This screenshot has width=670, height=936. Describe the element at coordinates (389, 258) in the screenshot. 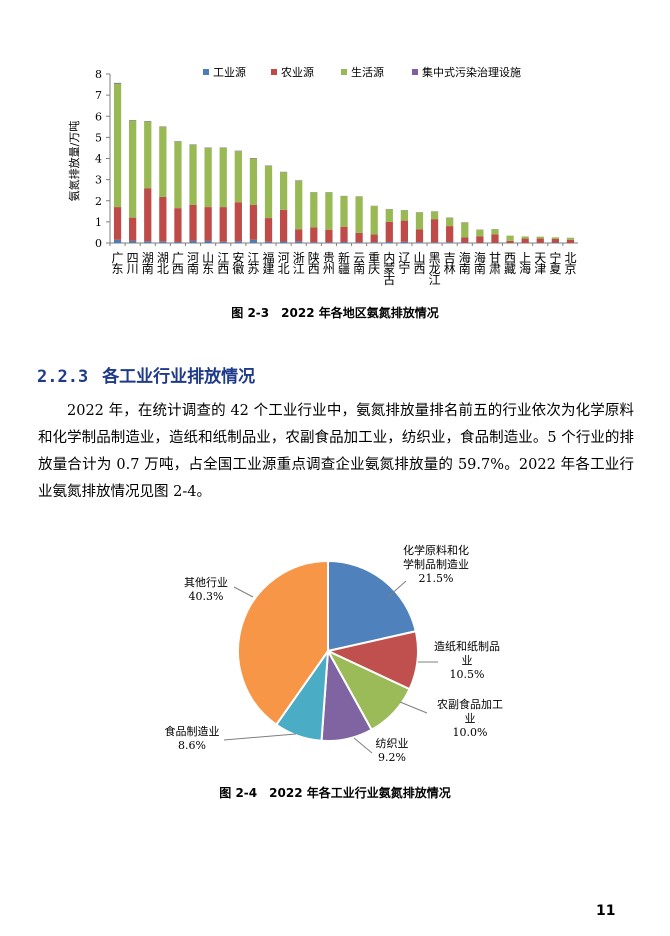

I see `x-tick-label: 内` at that location.